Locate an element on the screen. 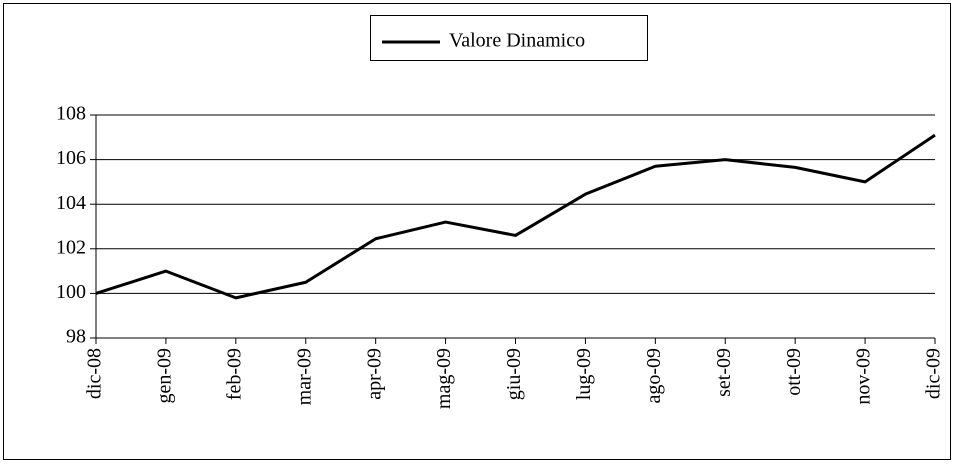  x-tick-label: set-09 is located at coordinates (724, 372).